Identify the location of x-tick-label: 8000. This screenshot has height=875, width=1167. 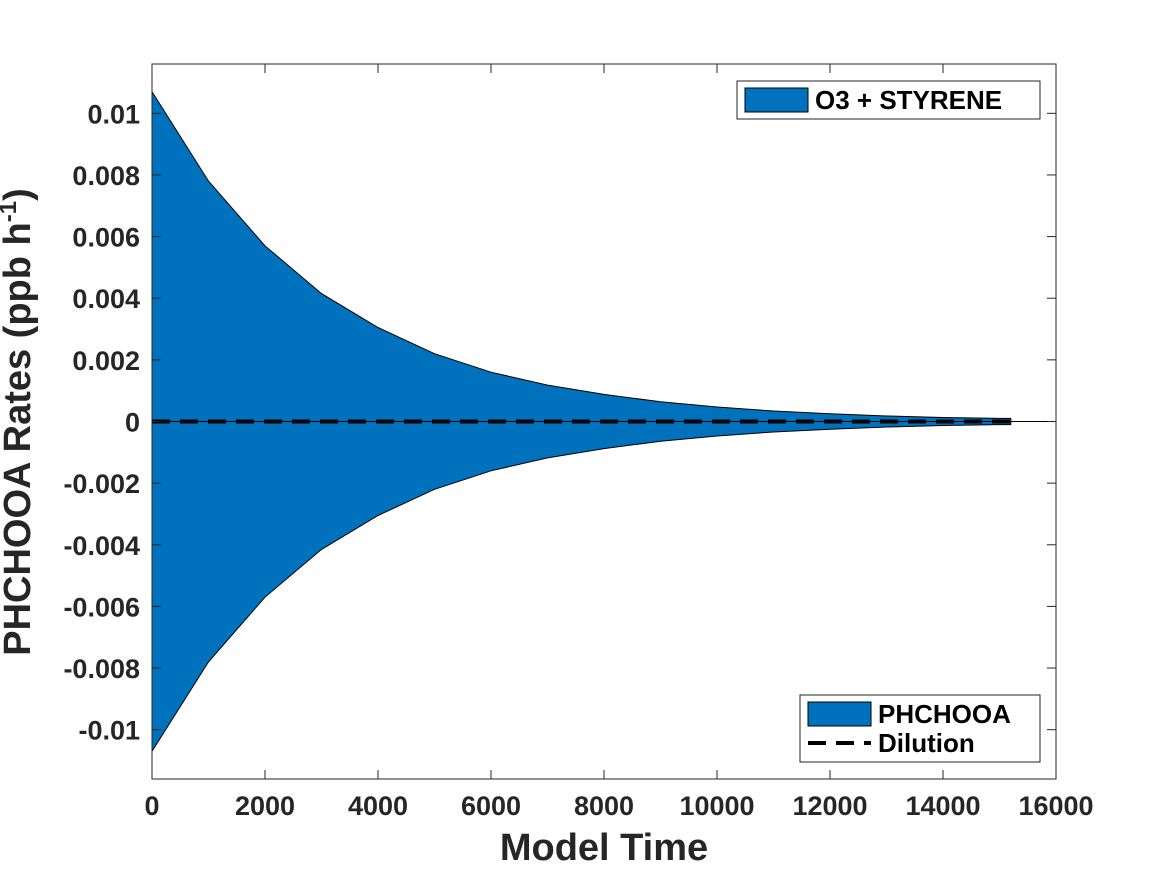
(604, 806).